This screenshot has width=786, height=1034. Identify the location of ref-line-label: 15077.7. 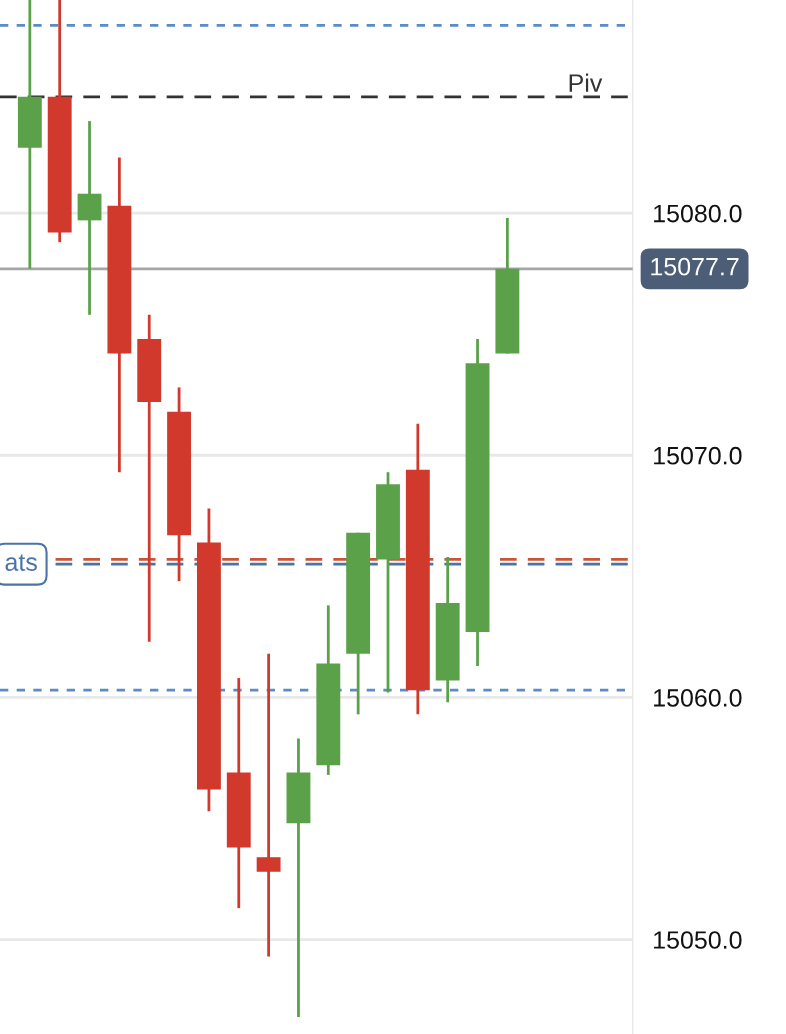
(695, 266).